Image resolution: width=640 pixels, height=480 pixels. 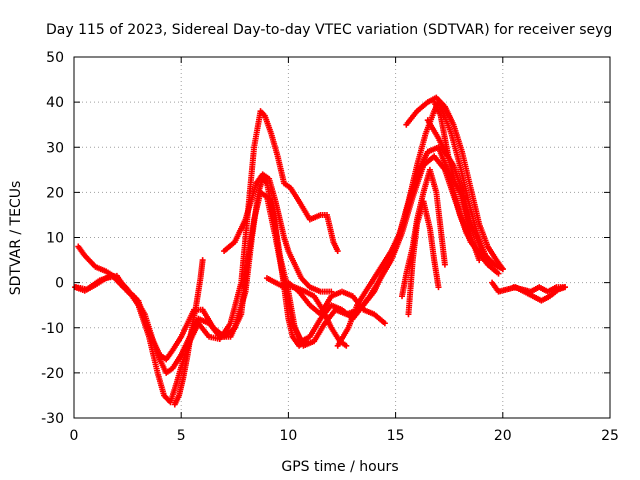 I want to click on y-tick-label: -10, so click(x=52, y=329).